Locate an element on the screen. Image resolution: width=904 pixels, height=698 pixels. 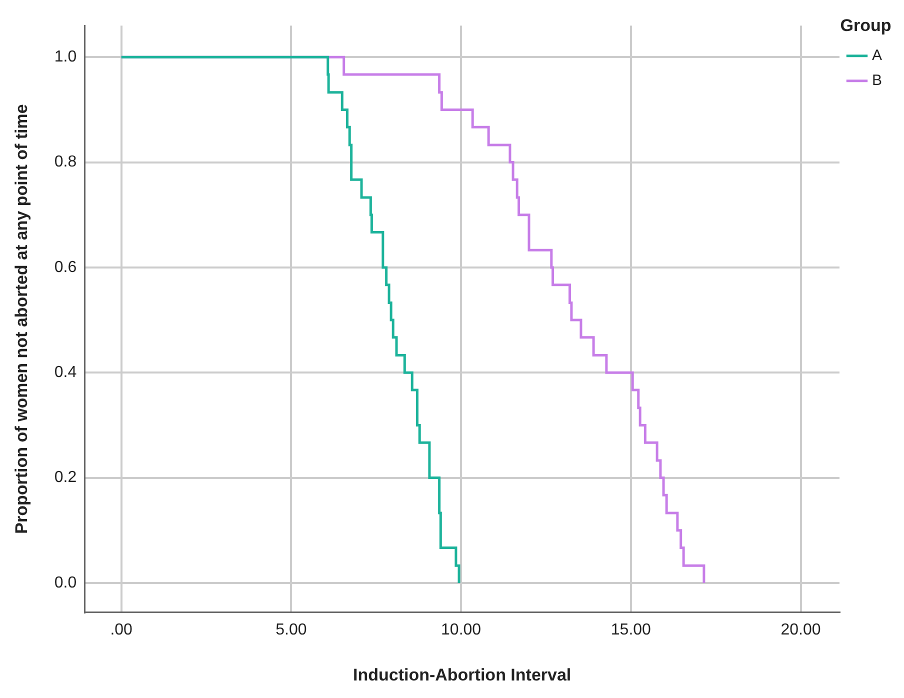
x-tick-label: 15.00 is located at coordinates (631, 629).